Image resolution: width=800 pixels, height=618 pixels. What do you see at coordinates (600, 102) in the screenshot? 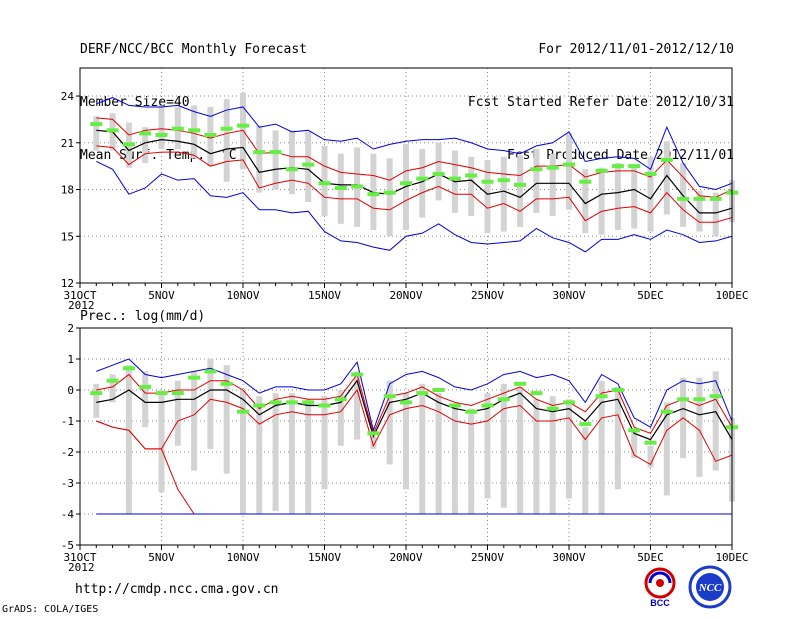
I see `forecast-started-date: Fcst Started Refer Date 2012/10/31` at bounding box center [600, 102].